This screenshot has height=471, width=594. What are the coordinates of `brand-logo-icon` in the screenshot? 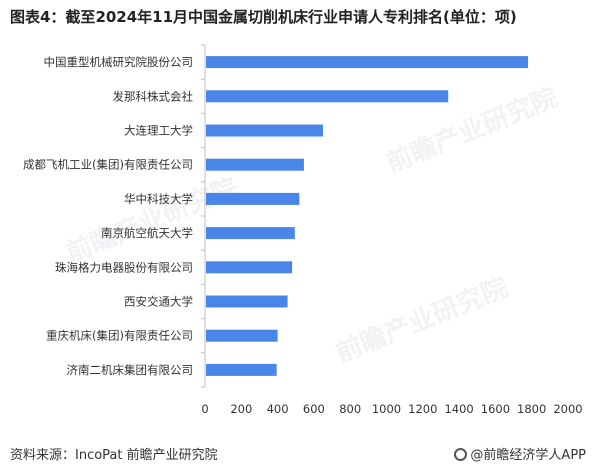 It's located at (461, 454).